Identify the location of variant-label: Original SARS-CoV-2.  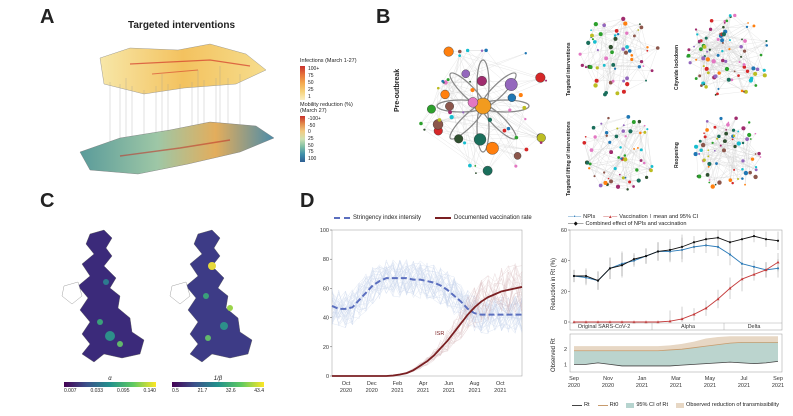
(604, 327).